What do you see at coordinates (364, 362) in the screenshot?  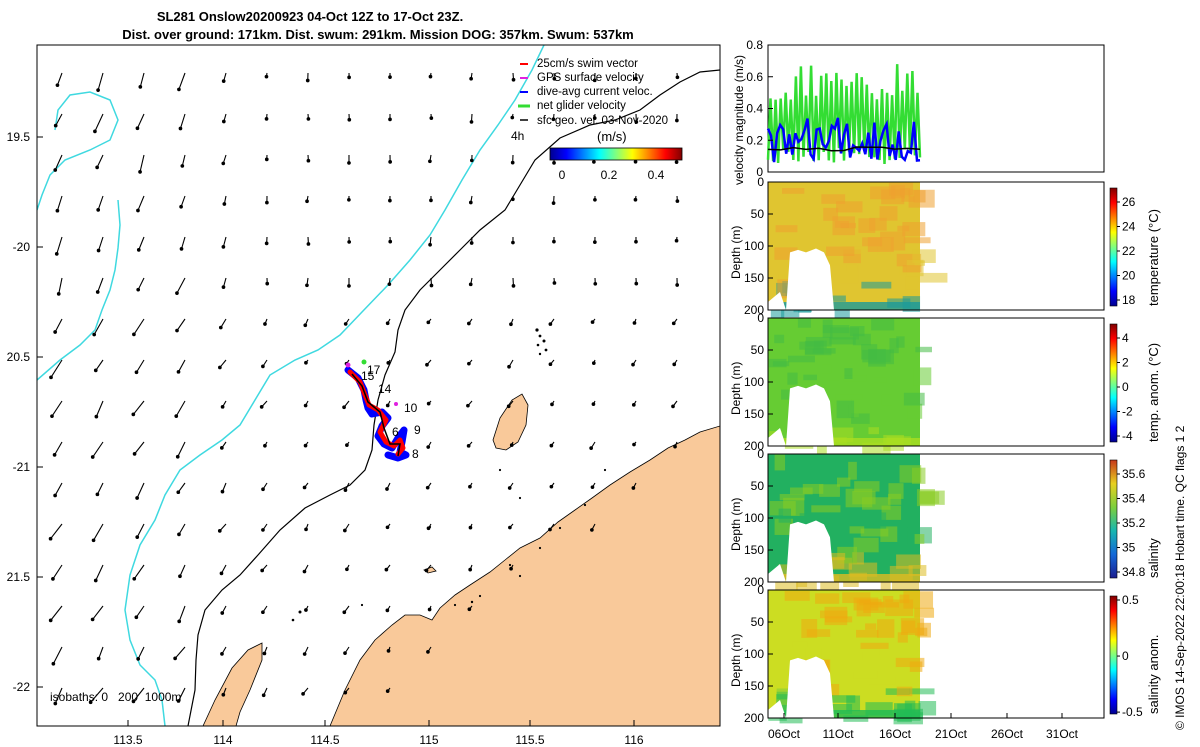 I see `net-glider-marker` at bounding box center [364, 362].